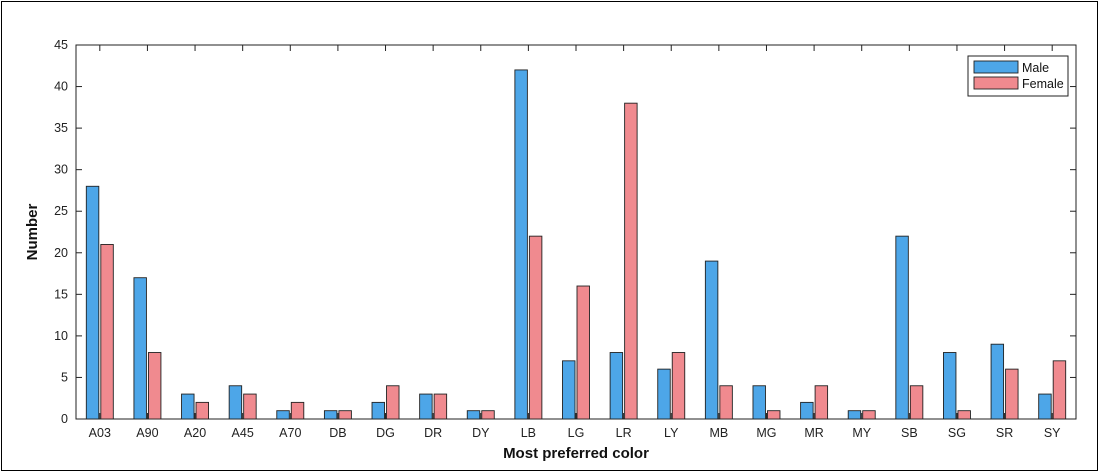 Image resolution: width=1101 pixels, height=474 pixels. I want to click on x-tick-label: MR, so click(813, 433).